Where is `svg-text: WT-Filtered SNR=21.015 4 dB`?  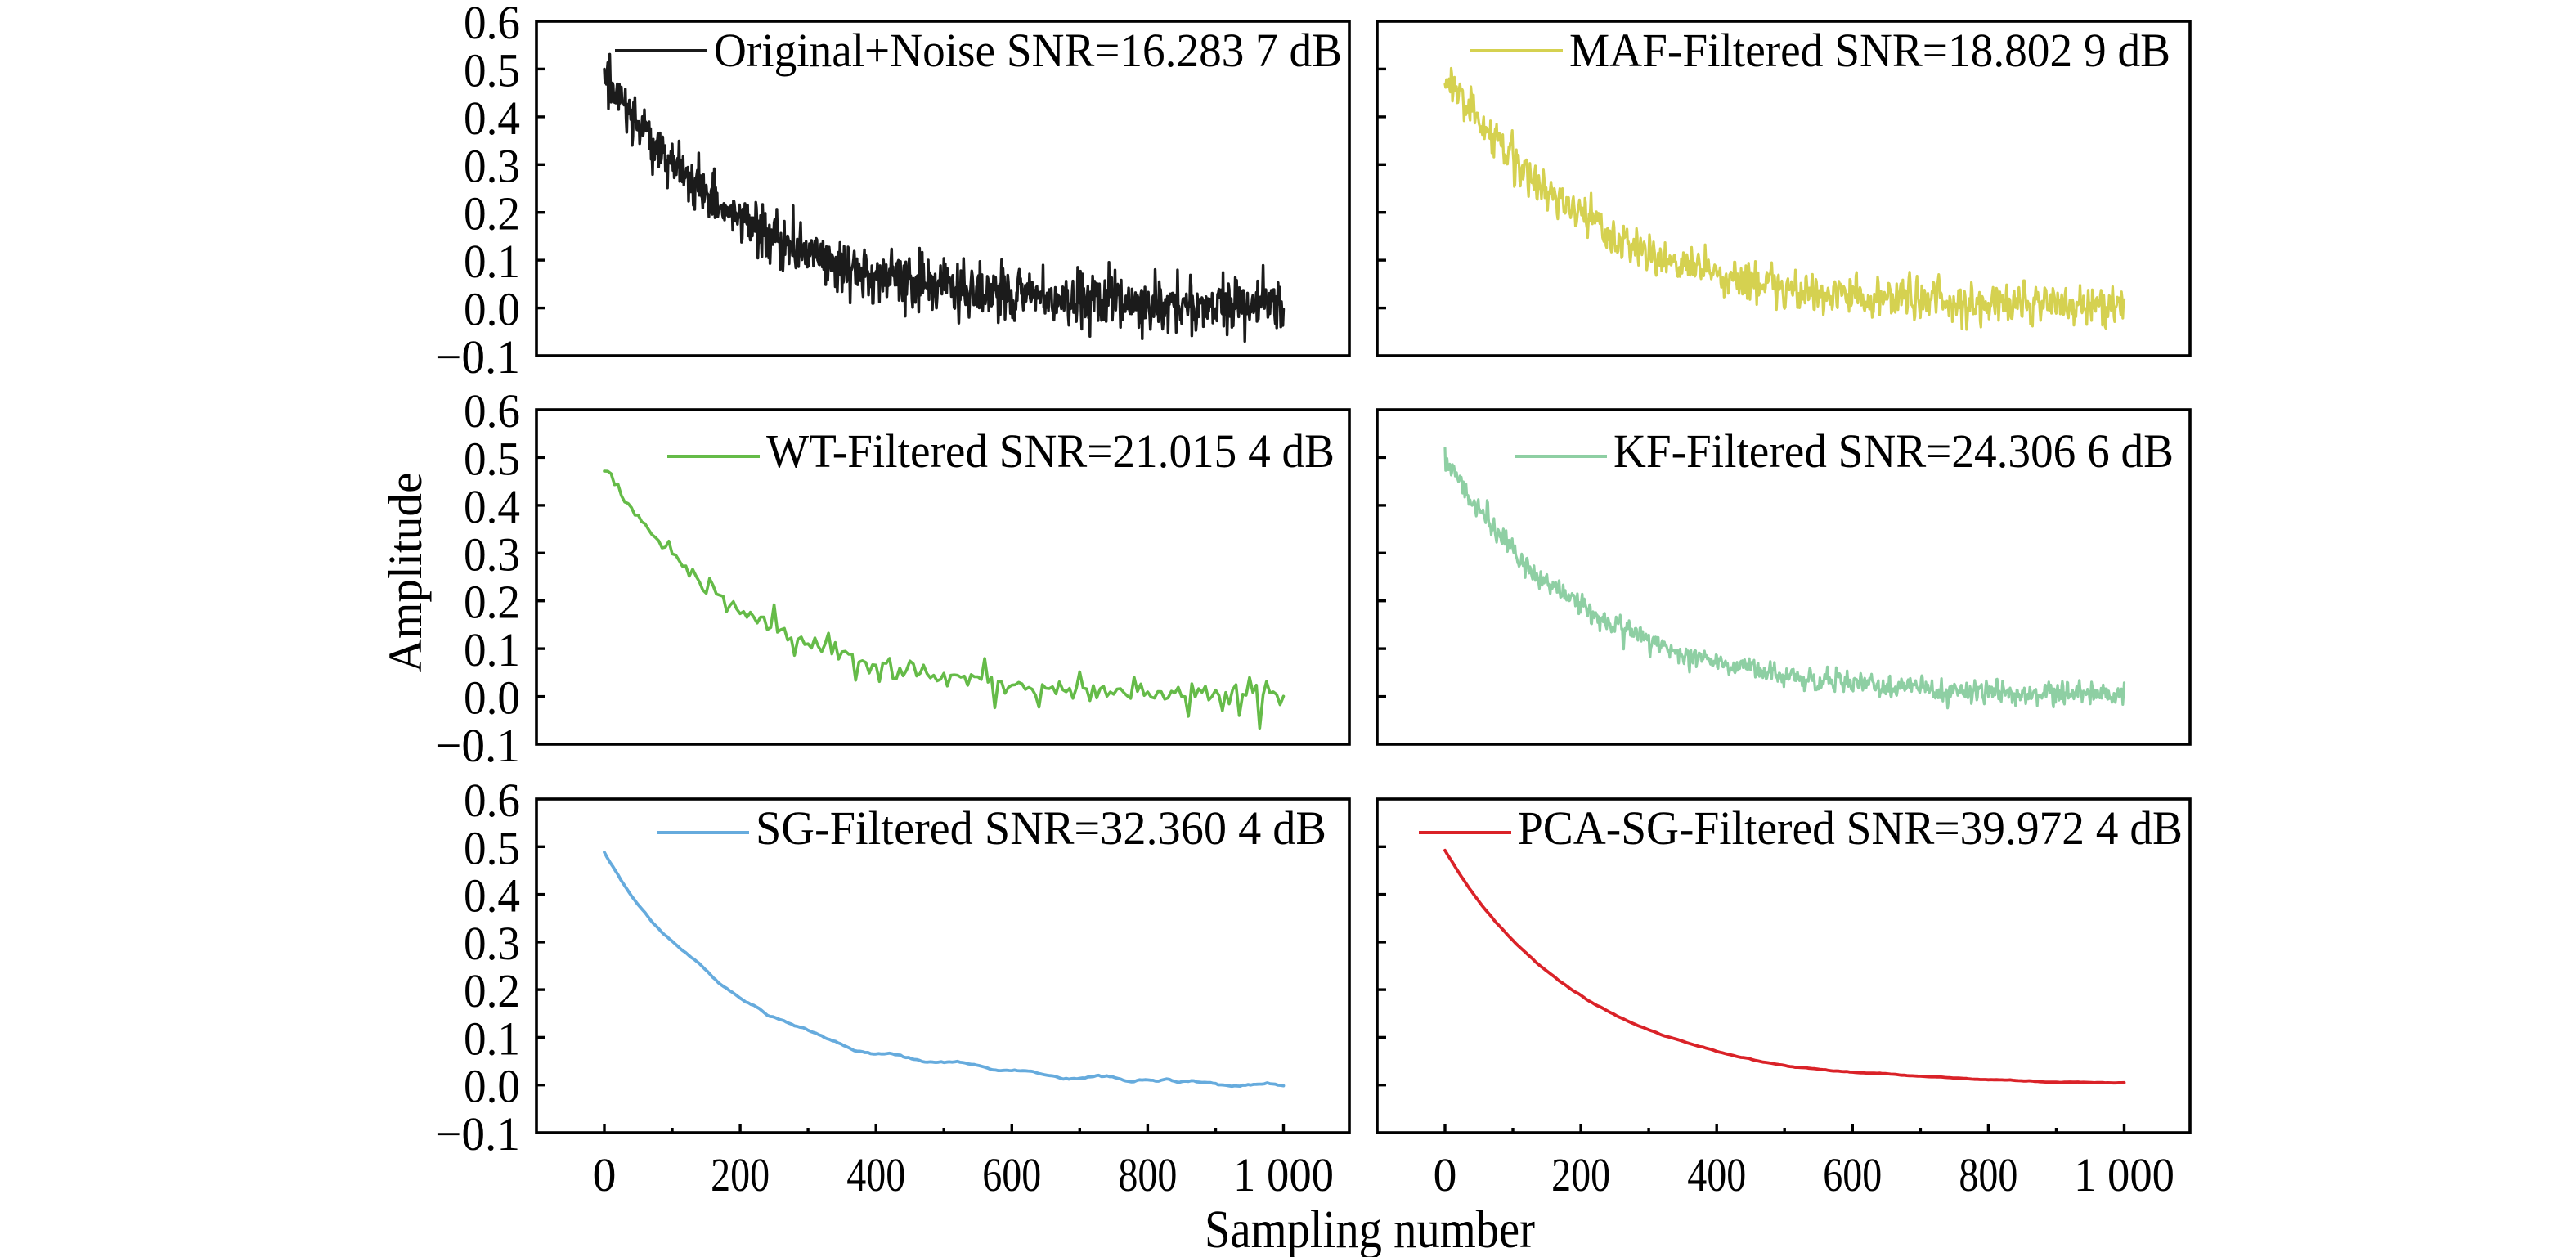 svg-text: WT-Filtered SNR=21.015 4 dB is located at coordinates (1050, 451).